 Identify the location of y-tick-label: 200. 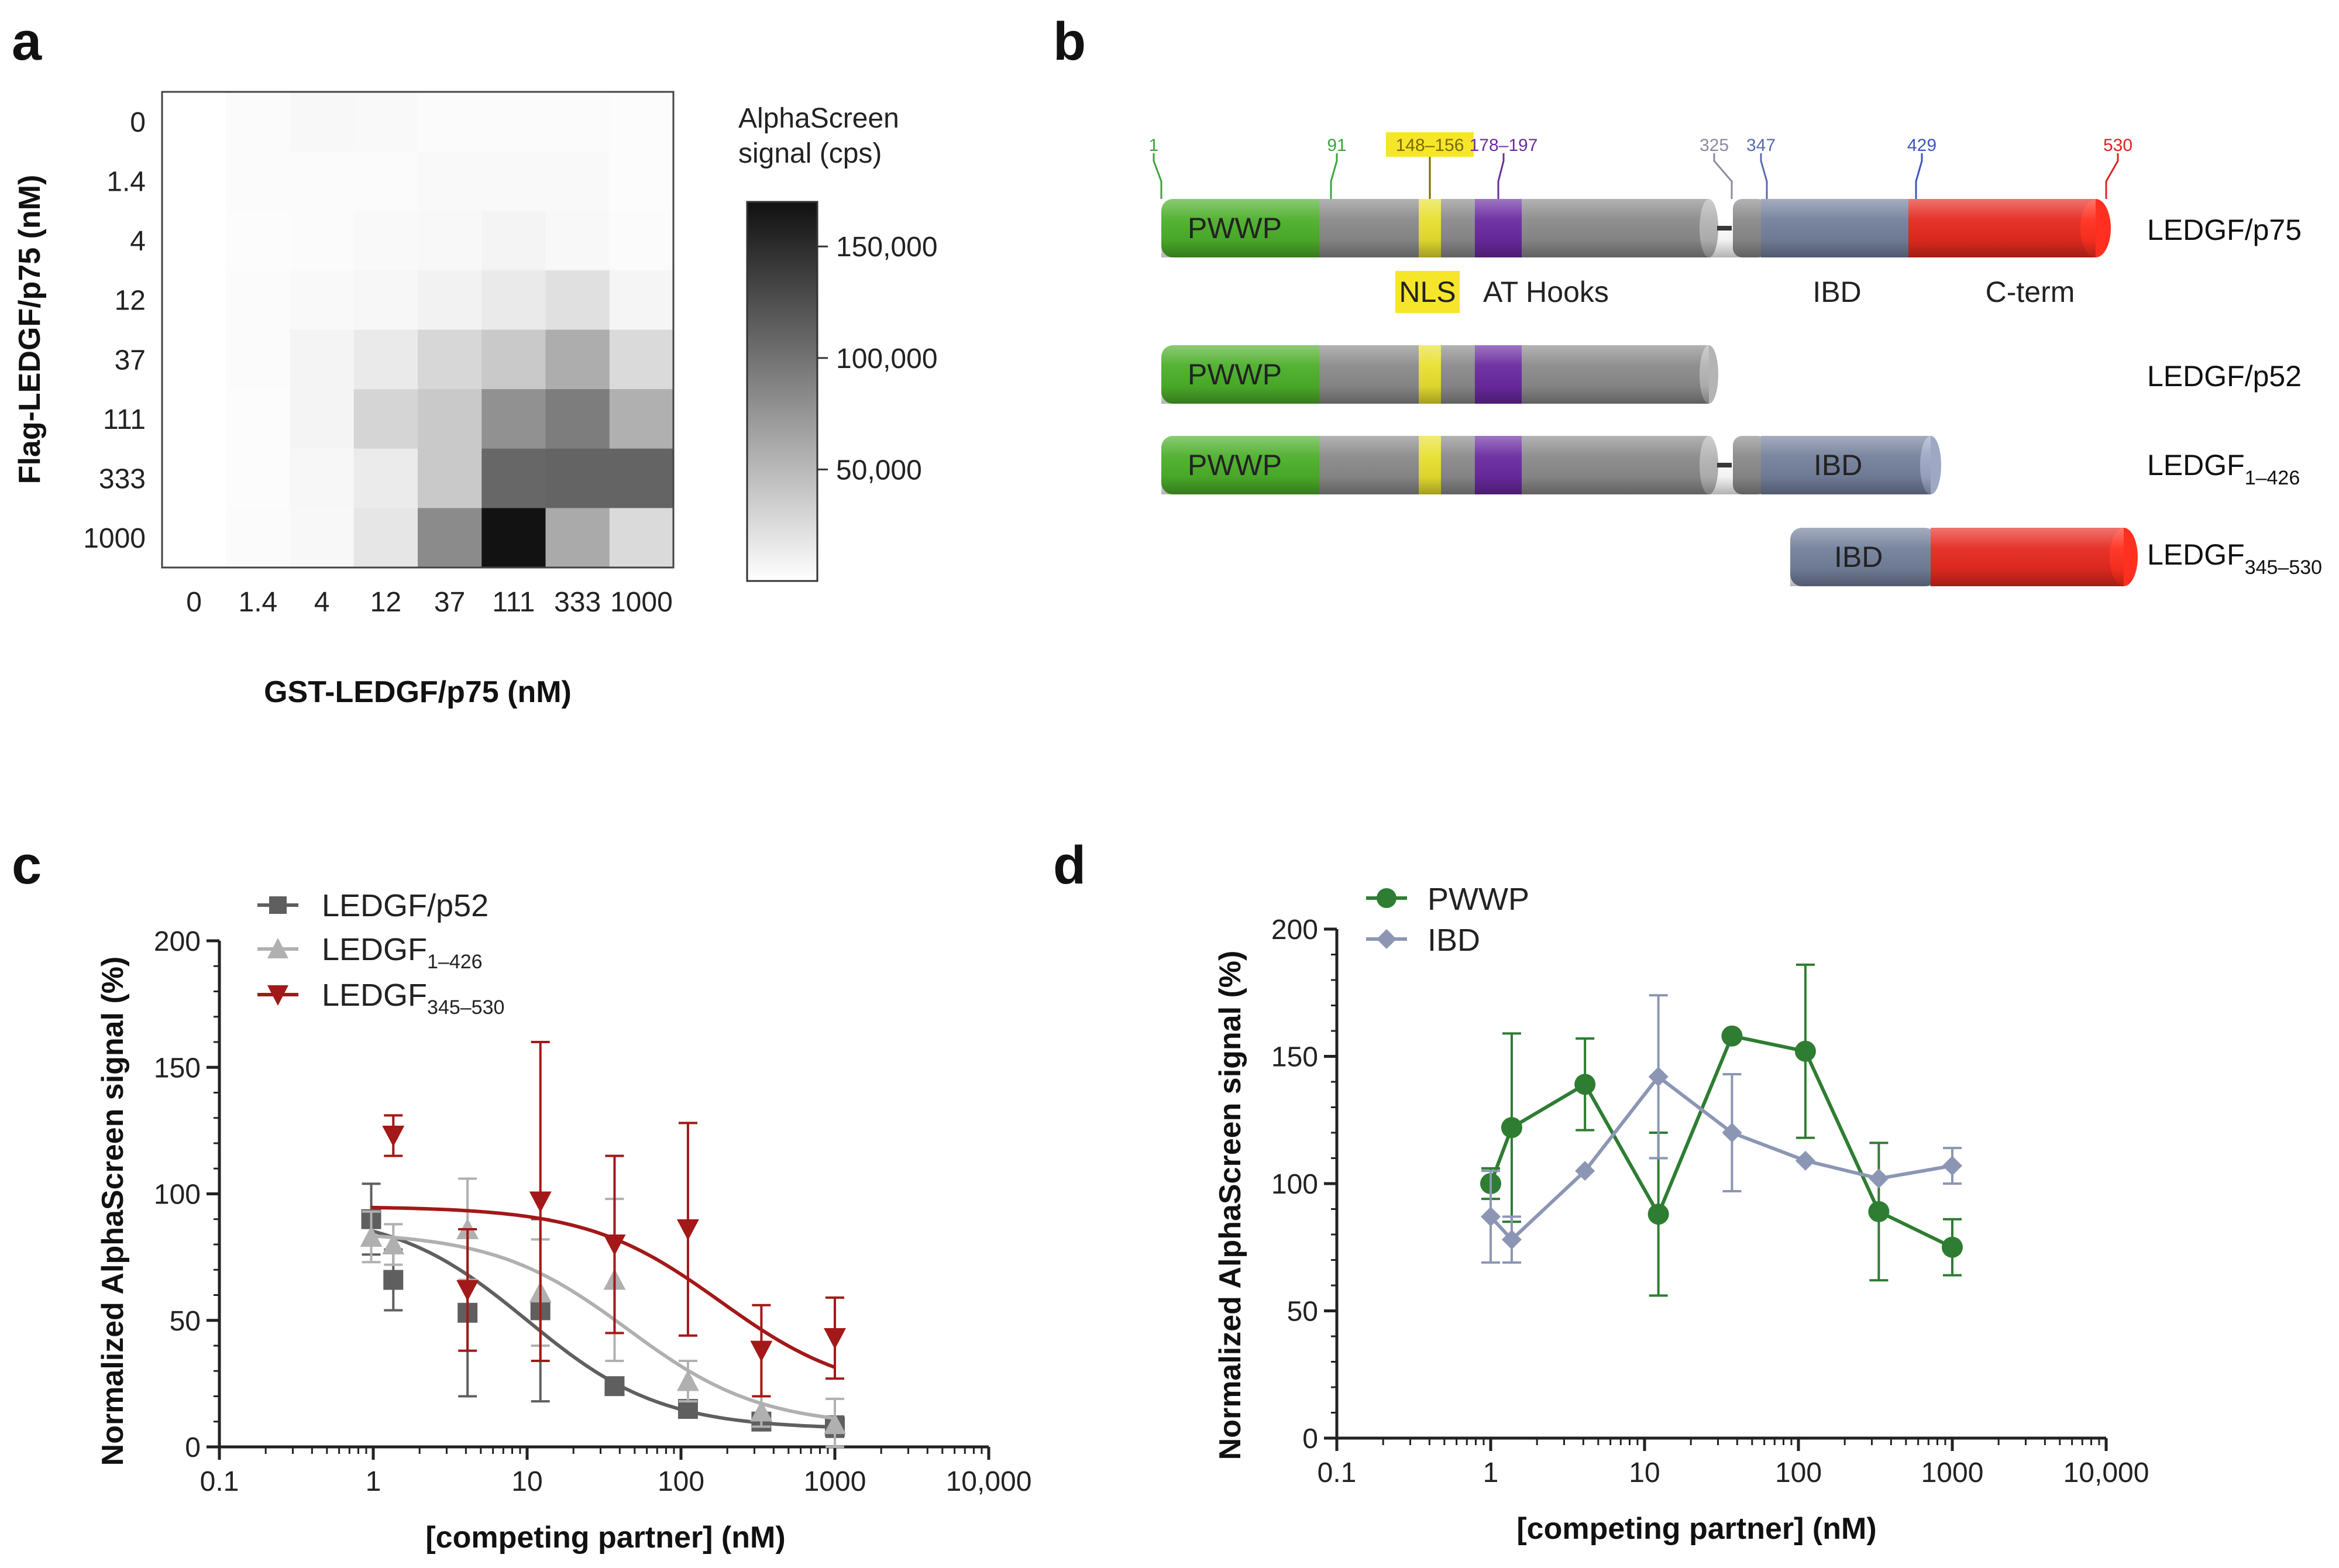
(1294, 930).